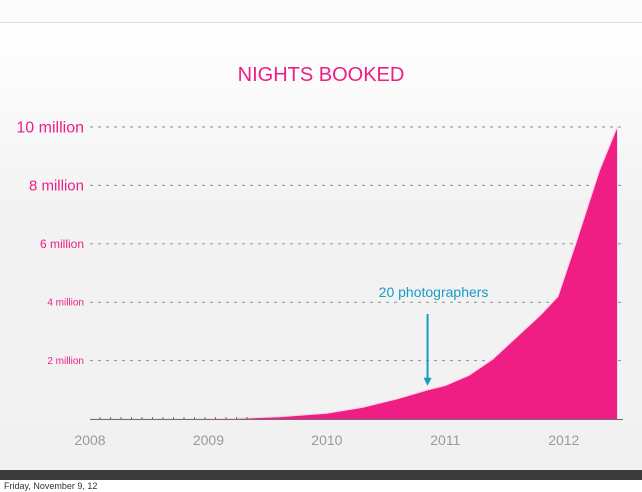  What do you see at coordinates (65, 303) in the screenshot?
I see `y-tick-label: 4 million` at bounding box center [65, 303].